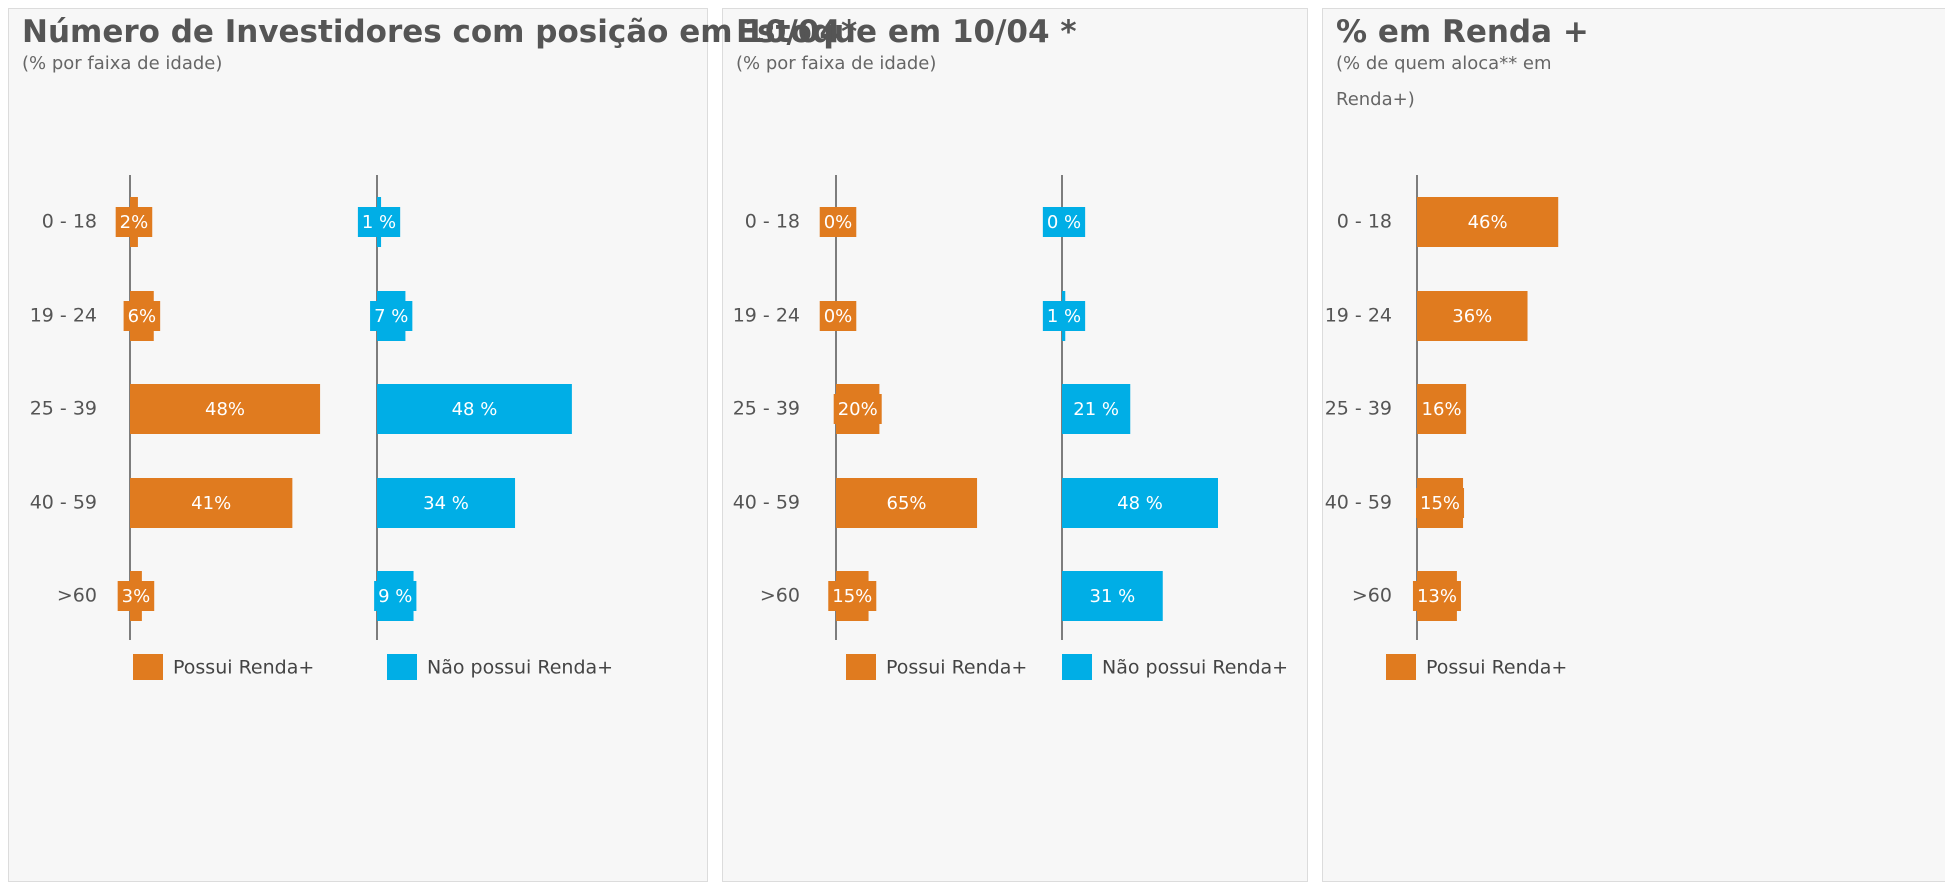 The image size is (1945, 891). What do you see at coordinates (906, 32) in the screenshot?
I see `chart-title: Estoque em 10/04 *` at bounding box center [906, 32].